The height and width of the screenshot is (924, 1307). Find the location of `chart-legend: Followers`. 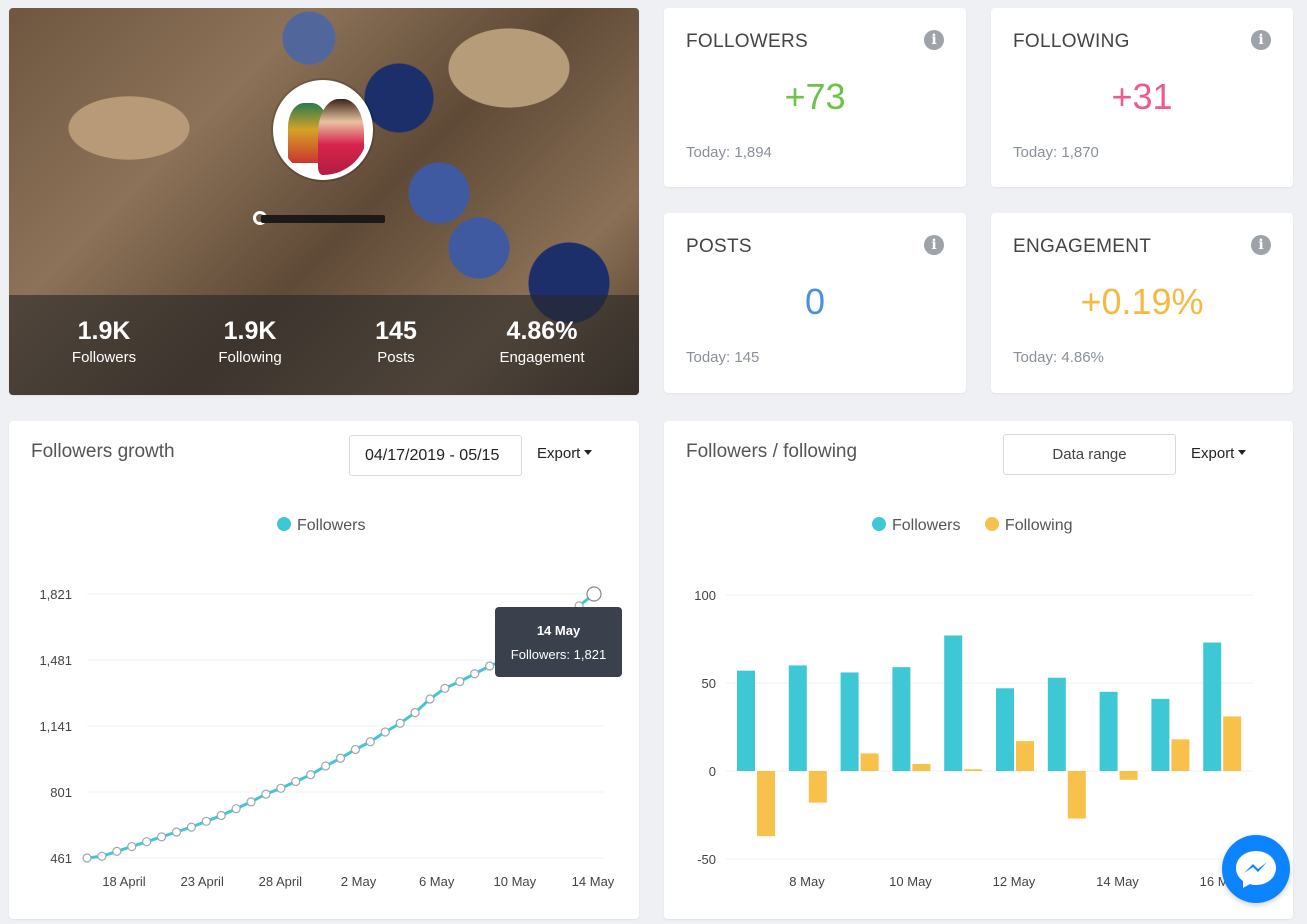

chart-legend: Followers is located at coordinates (321, 526).